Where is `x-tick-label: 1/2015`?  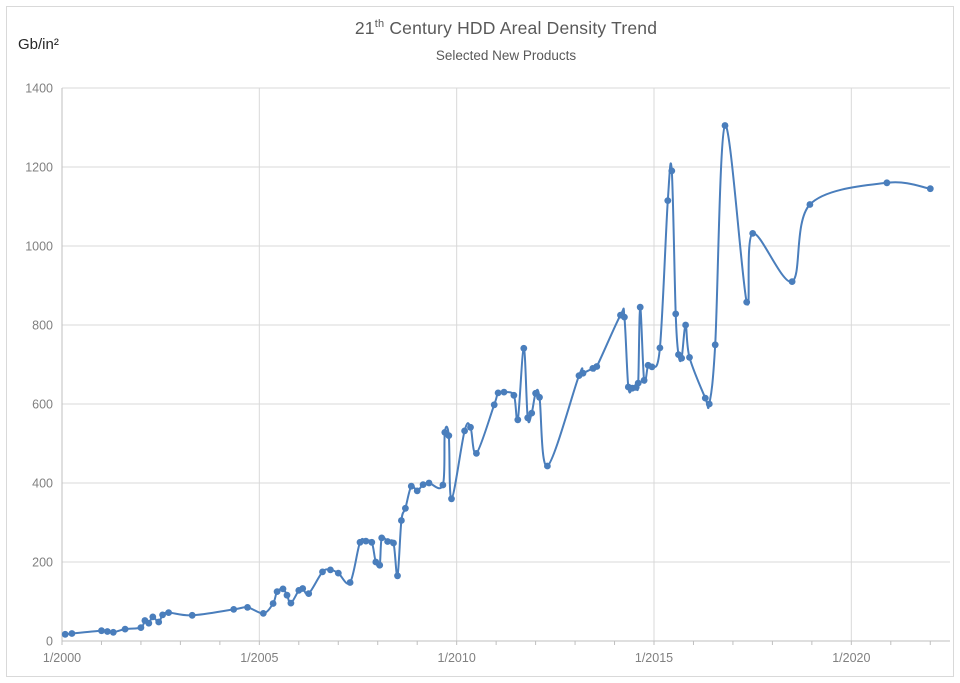 x-tick-label: 1/2015 is located at coordinates (654, 658).